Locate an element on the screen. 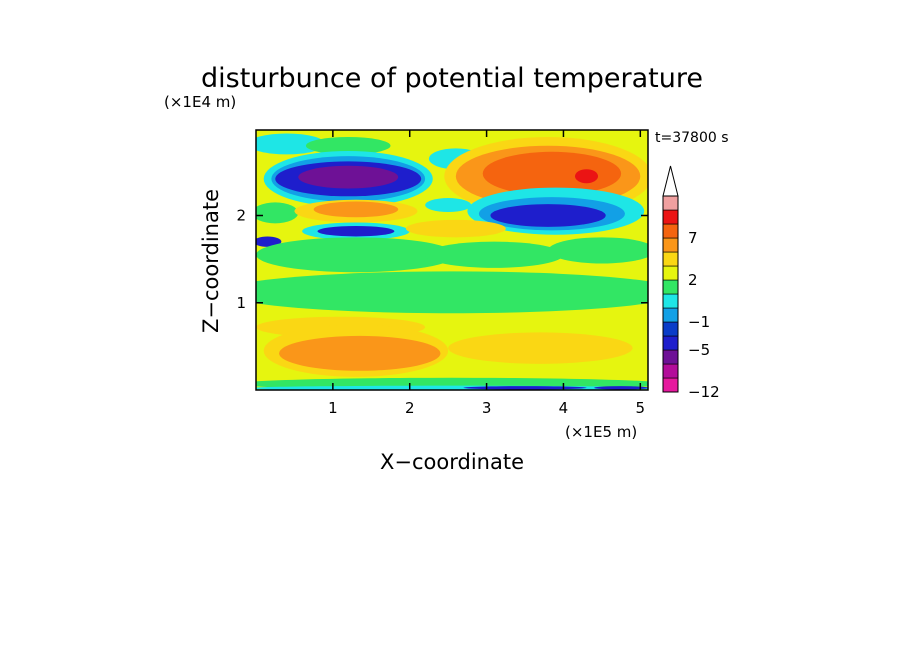  x-tick-label: 5 is located at coordinates (641, 408).